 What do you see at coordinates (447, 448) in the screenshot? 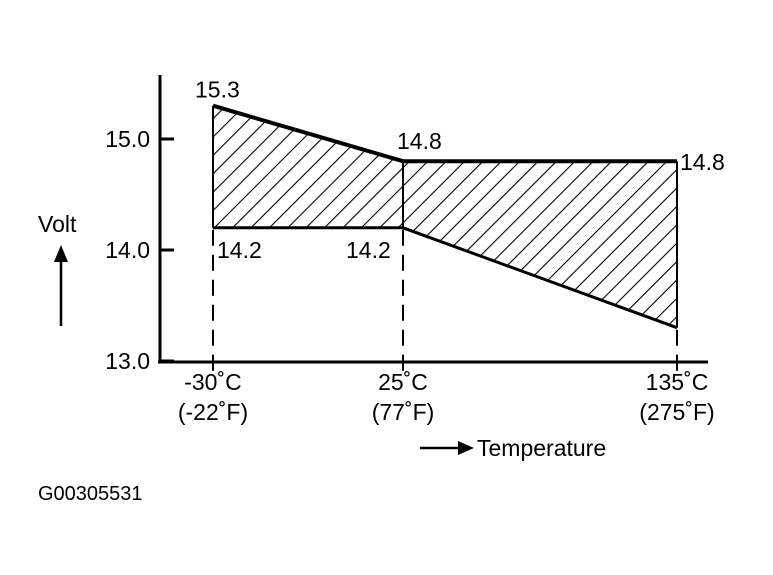
I see `right-arrow-icon` at bounding box center [447, 448].